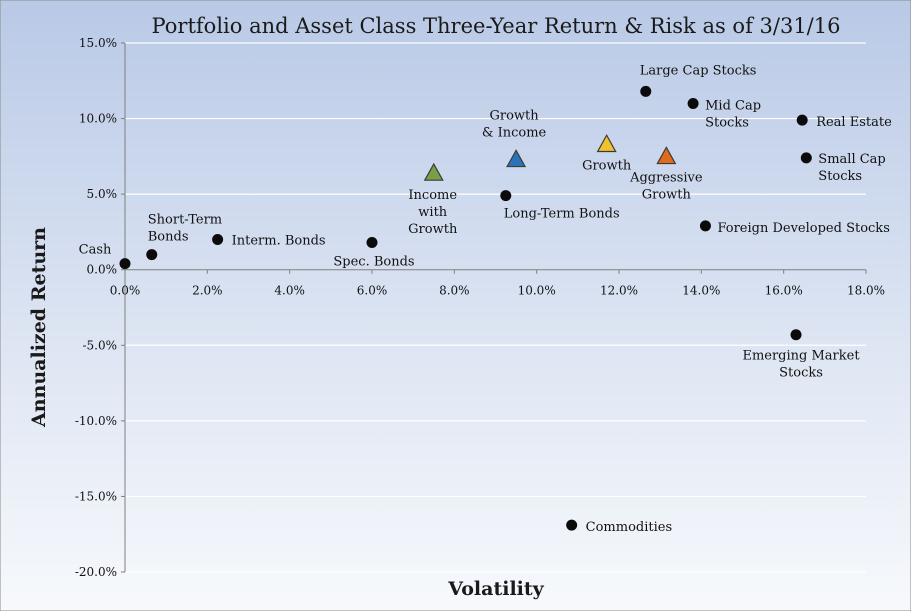 This screenshot has width=911, height=611. What do you see at coordinates (98, 43) in the screenshot?
I see `y-tick-label: 15.0%` at bounding box center [98, 43].